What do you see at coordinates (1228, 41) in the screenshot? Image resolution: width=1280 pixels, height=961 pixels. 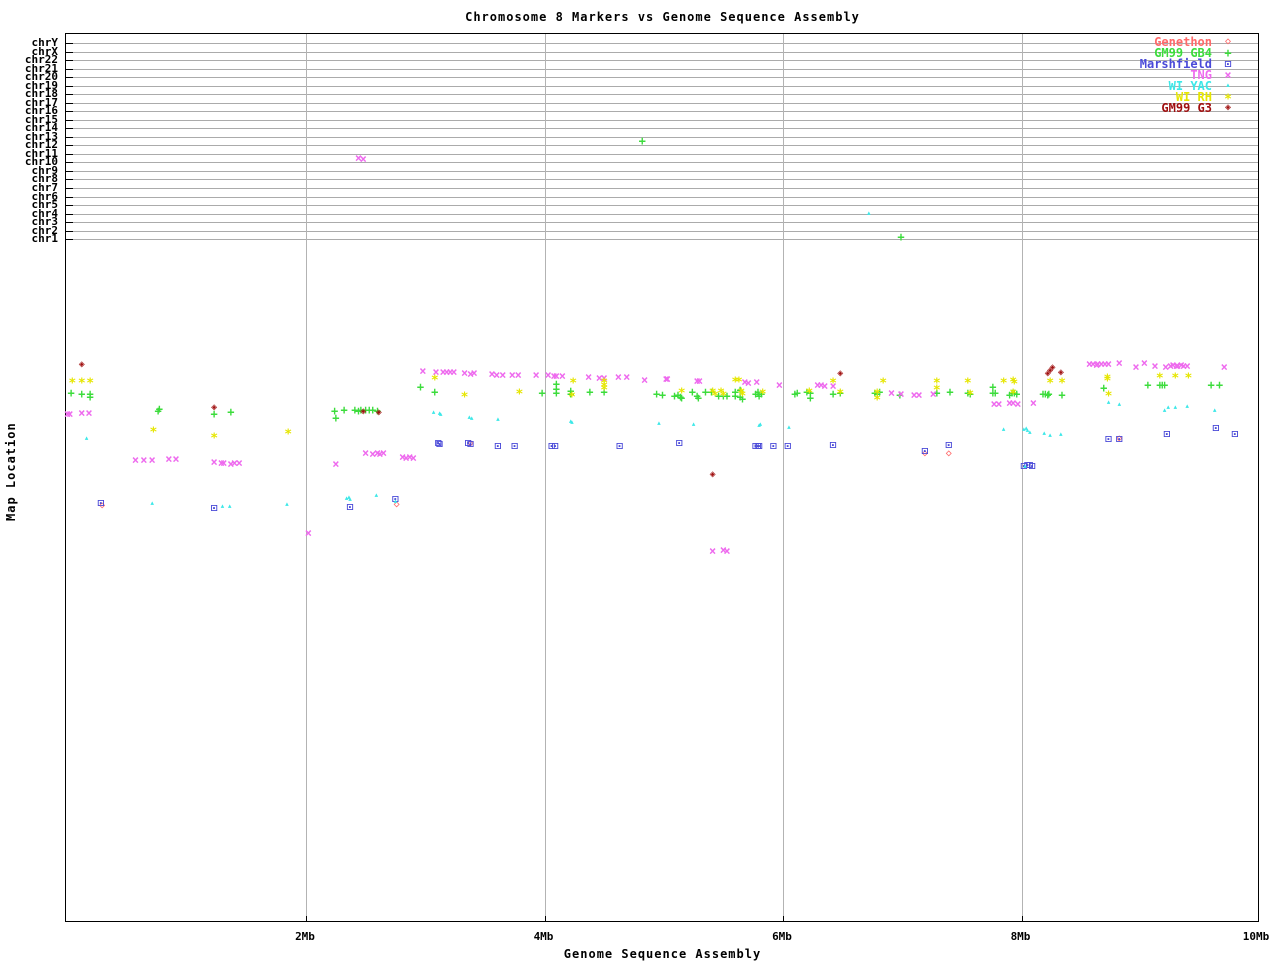 I see `genethon-legend-marker-icon: ◇` at bounding box center [1228, 41].